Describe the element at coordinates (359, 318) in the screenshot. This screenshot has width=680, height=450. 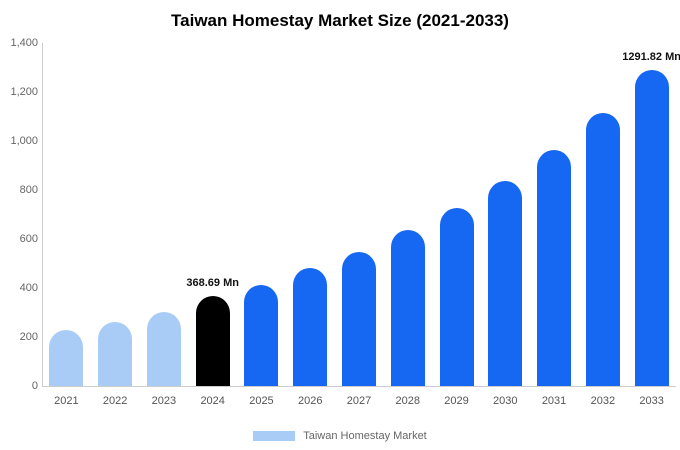
I see `bar-2027` at that location.